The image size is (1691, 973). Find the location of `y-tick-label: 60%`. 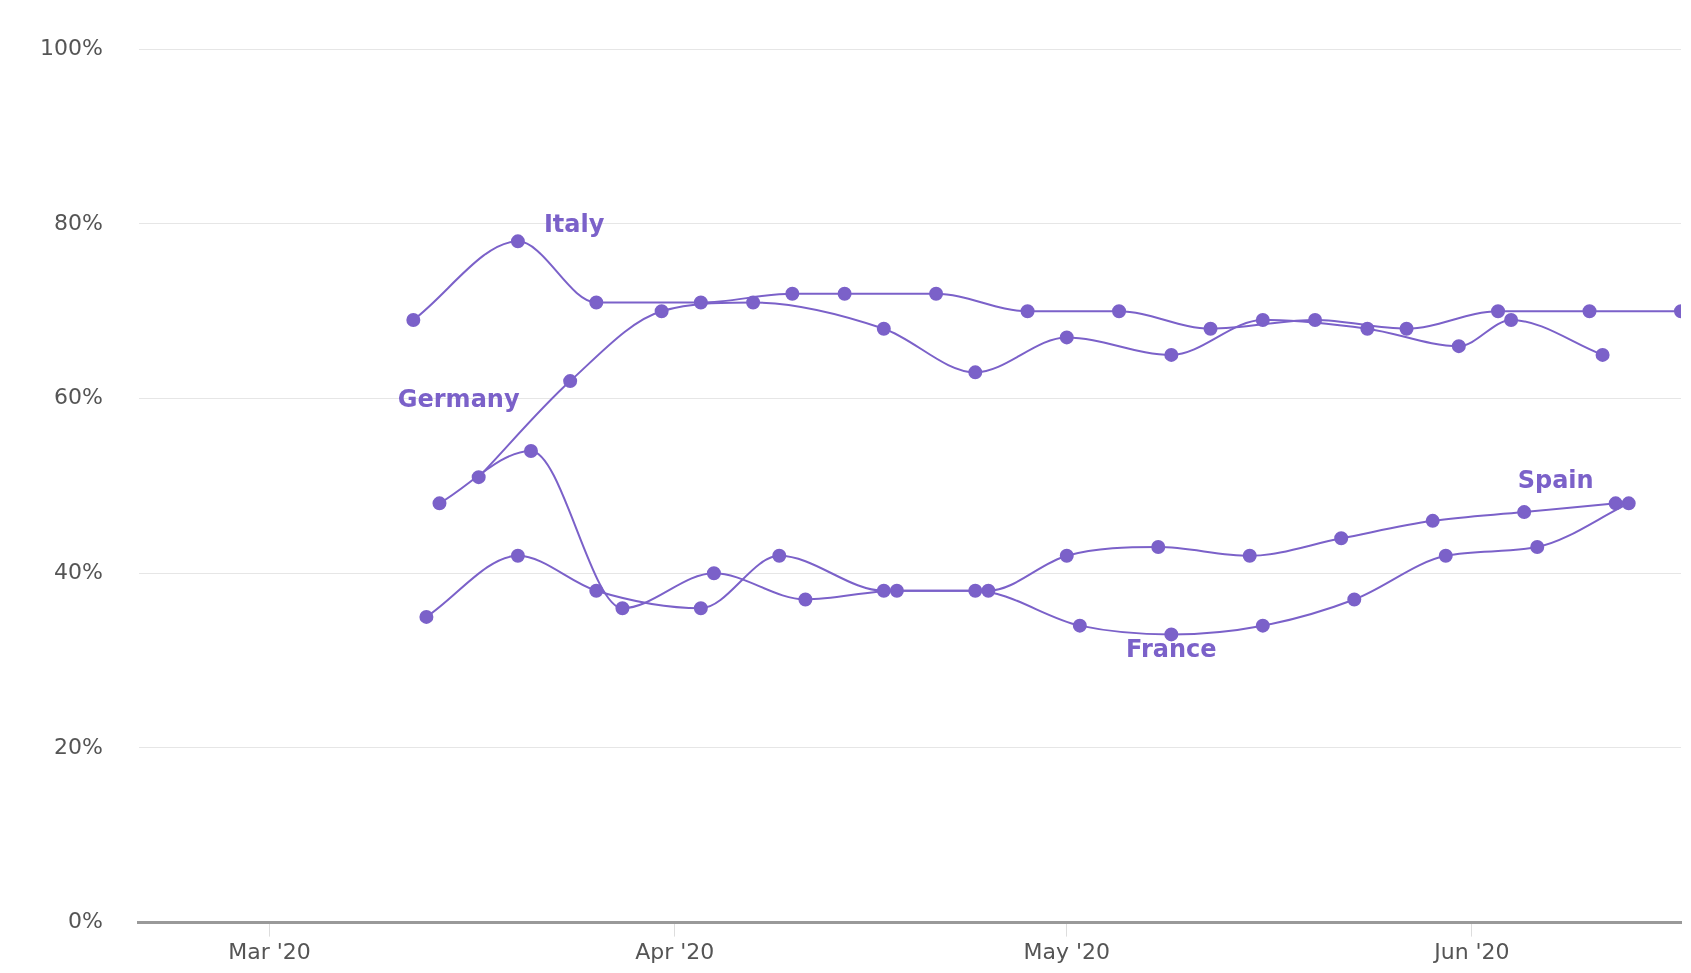

y-tick-label: 60% is located at coordinates (78, 397).